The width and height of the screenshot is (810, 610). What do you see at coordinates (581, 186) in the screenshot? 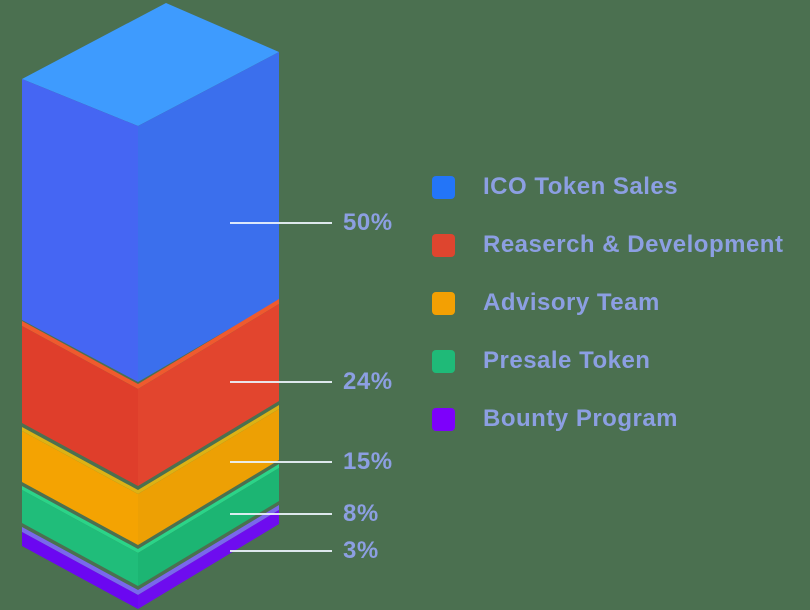
I see `legend-label: ICO Token Sales` at bounding box center [581, 186].